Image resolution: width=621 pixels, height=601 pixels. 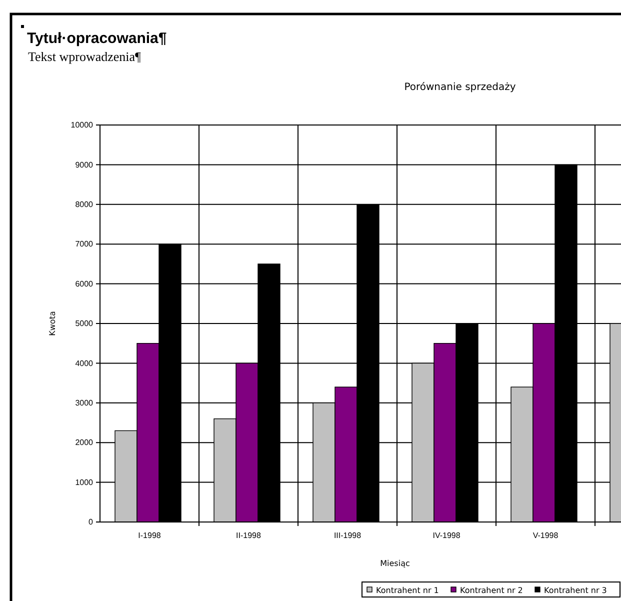 I want to click on text: Tekst wprowadzenia¶, so click(x=85, y=56).